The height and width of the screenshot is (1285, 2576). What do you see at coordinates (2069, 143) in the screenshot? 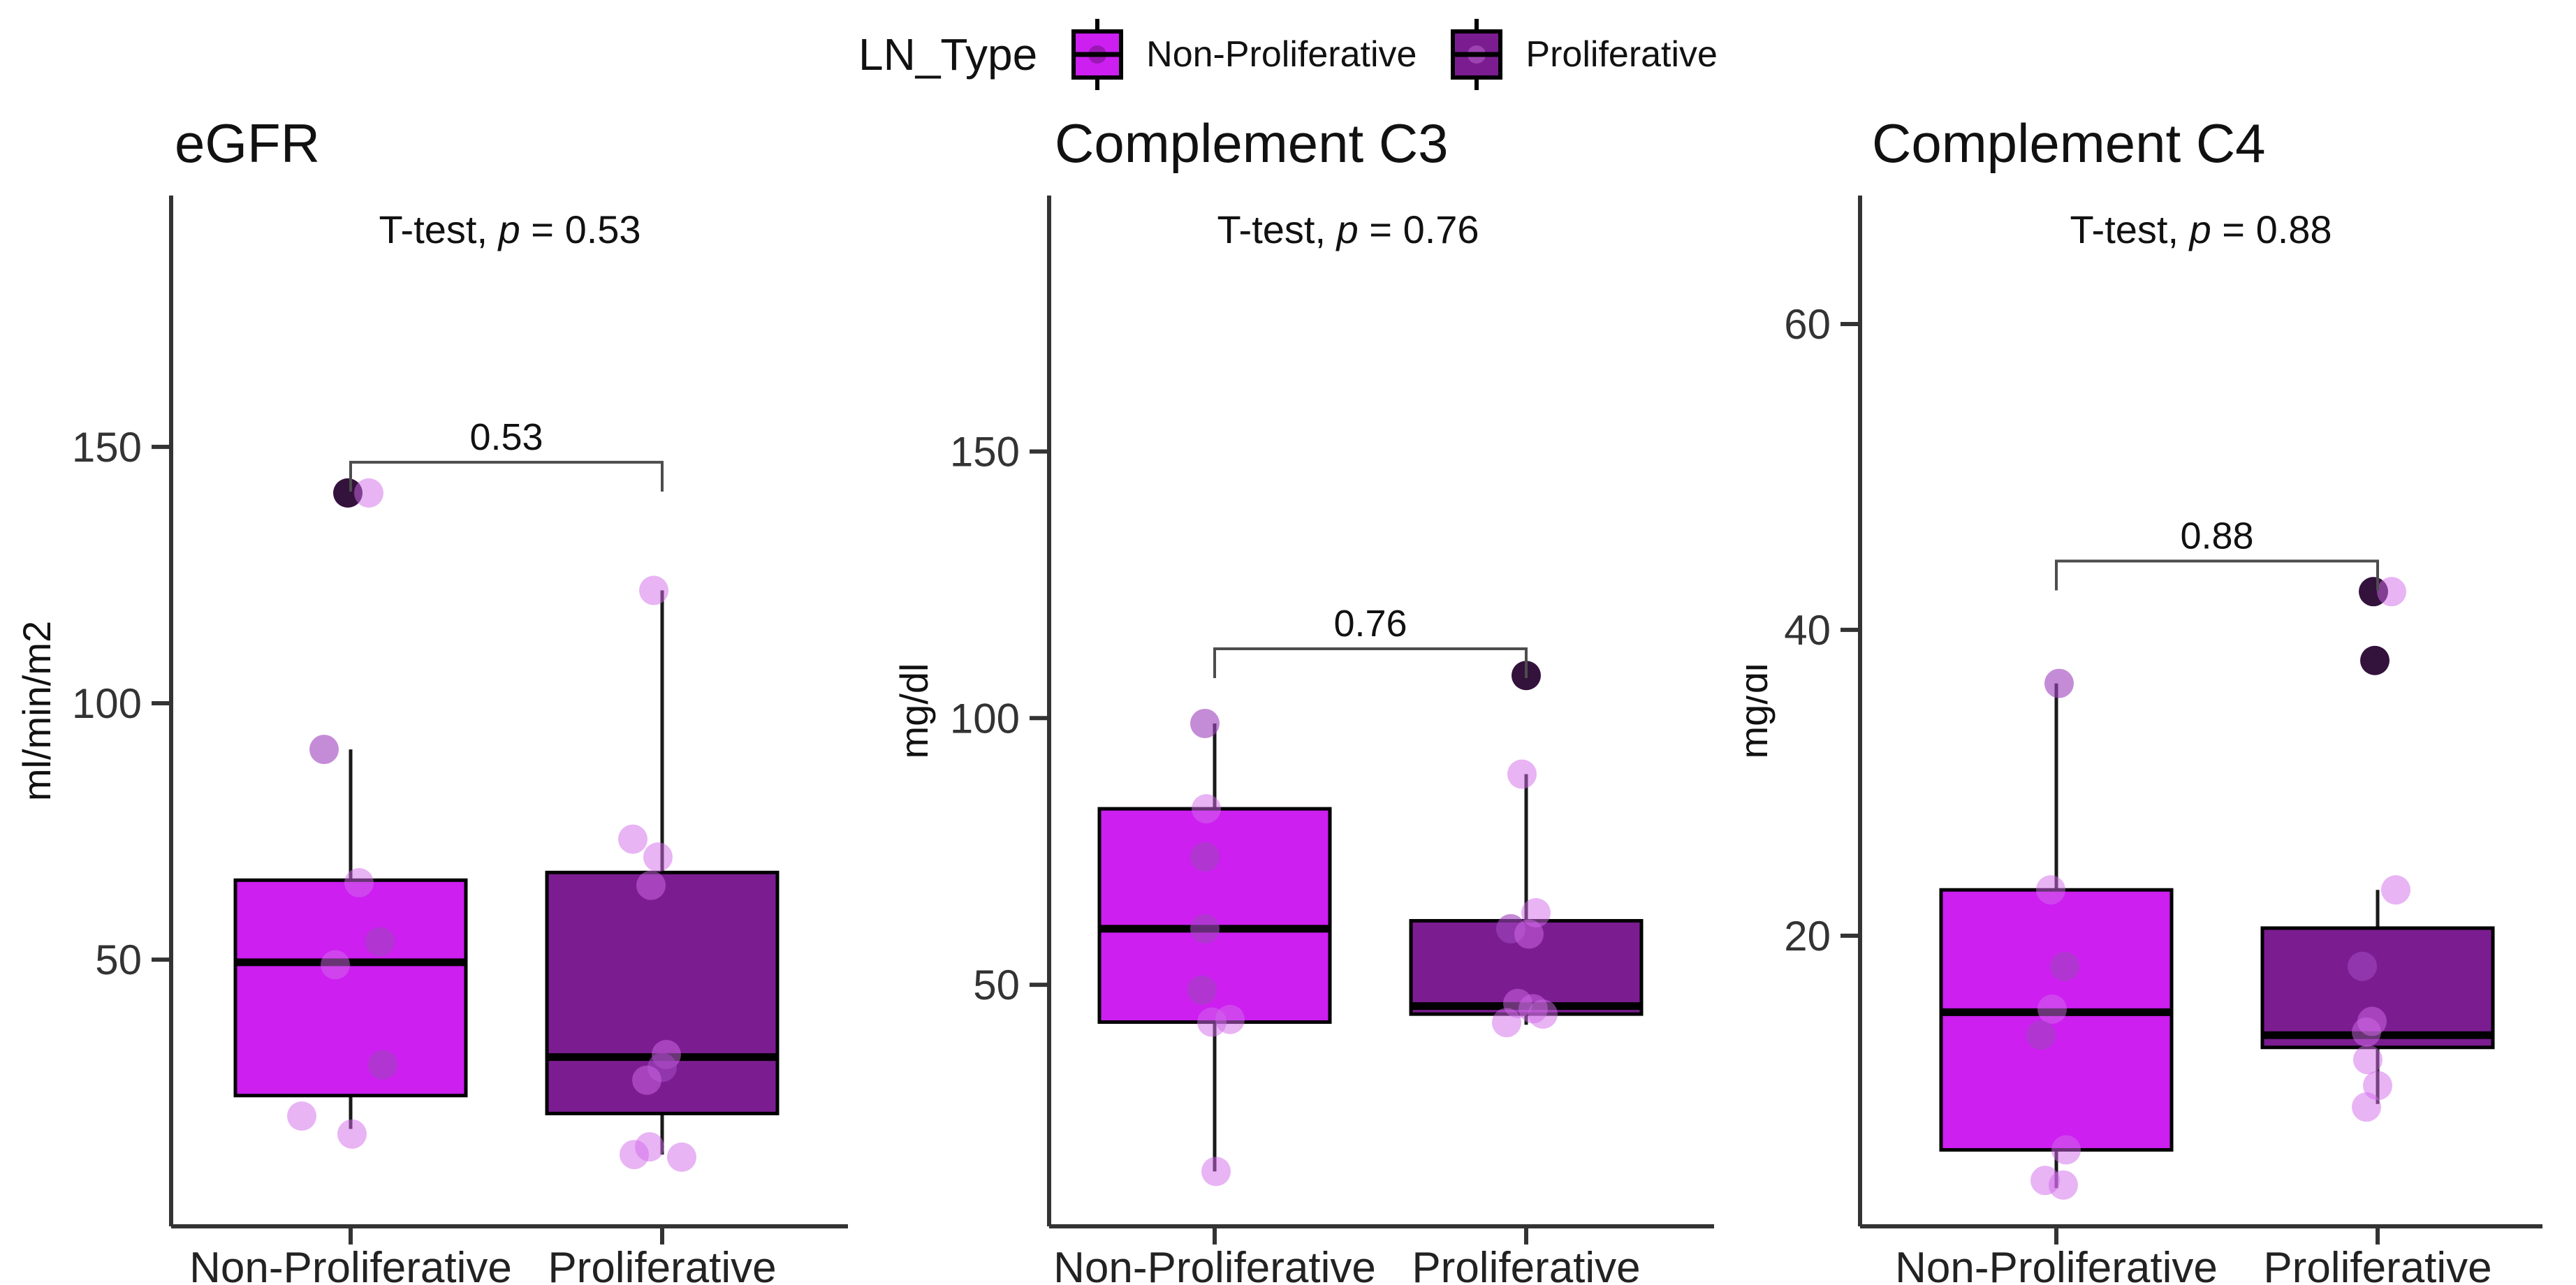
I see `panel-title-c4: Complement C4` at bounding box center [2069, 143].